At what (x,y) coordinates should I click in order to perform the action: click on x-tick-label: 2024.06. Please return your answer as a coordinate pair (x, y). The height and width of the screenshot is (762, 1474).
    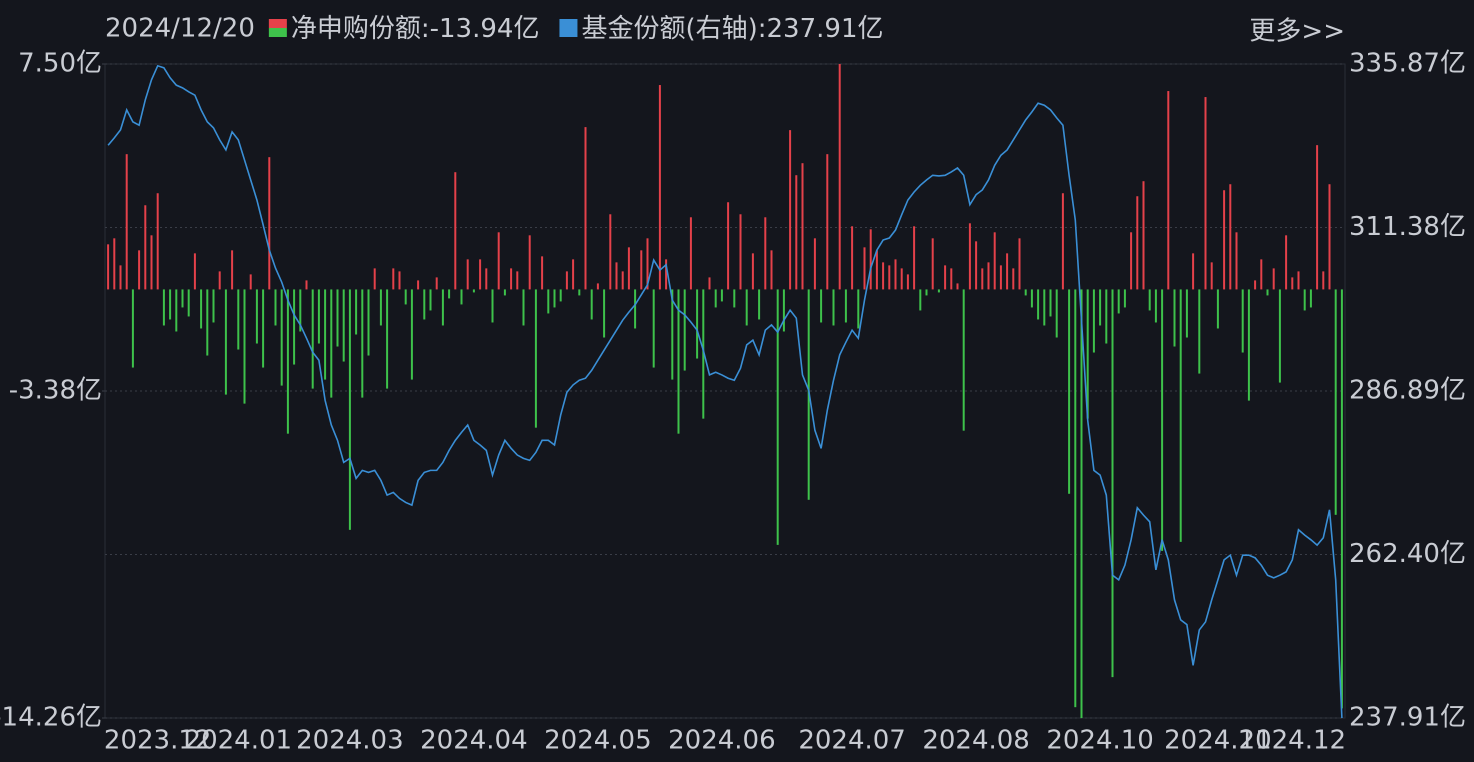
    Looking at the image, I should click on (722, 741).